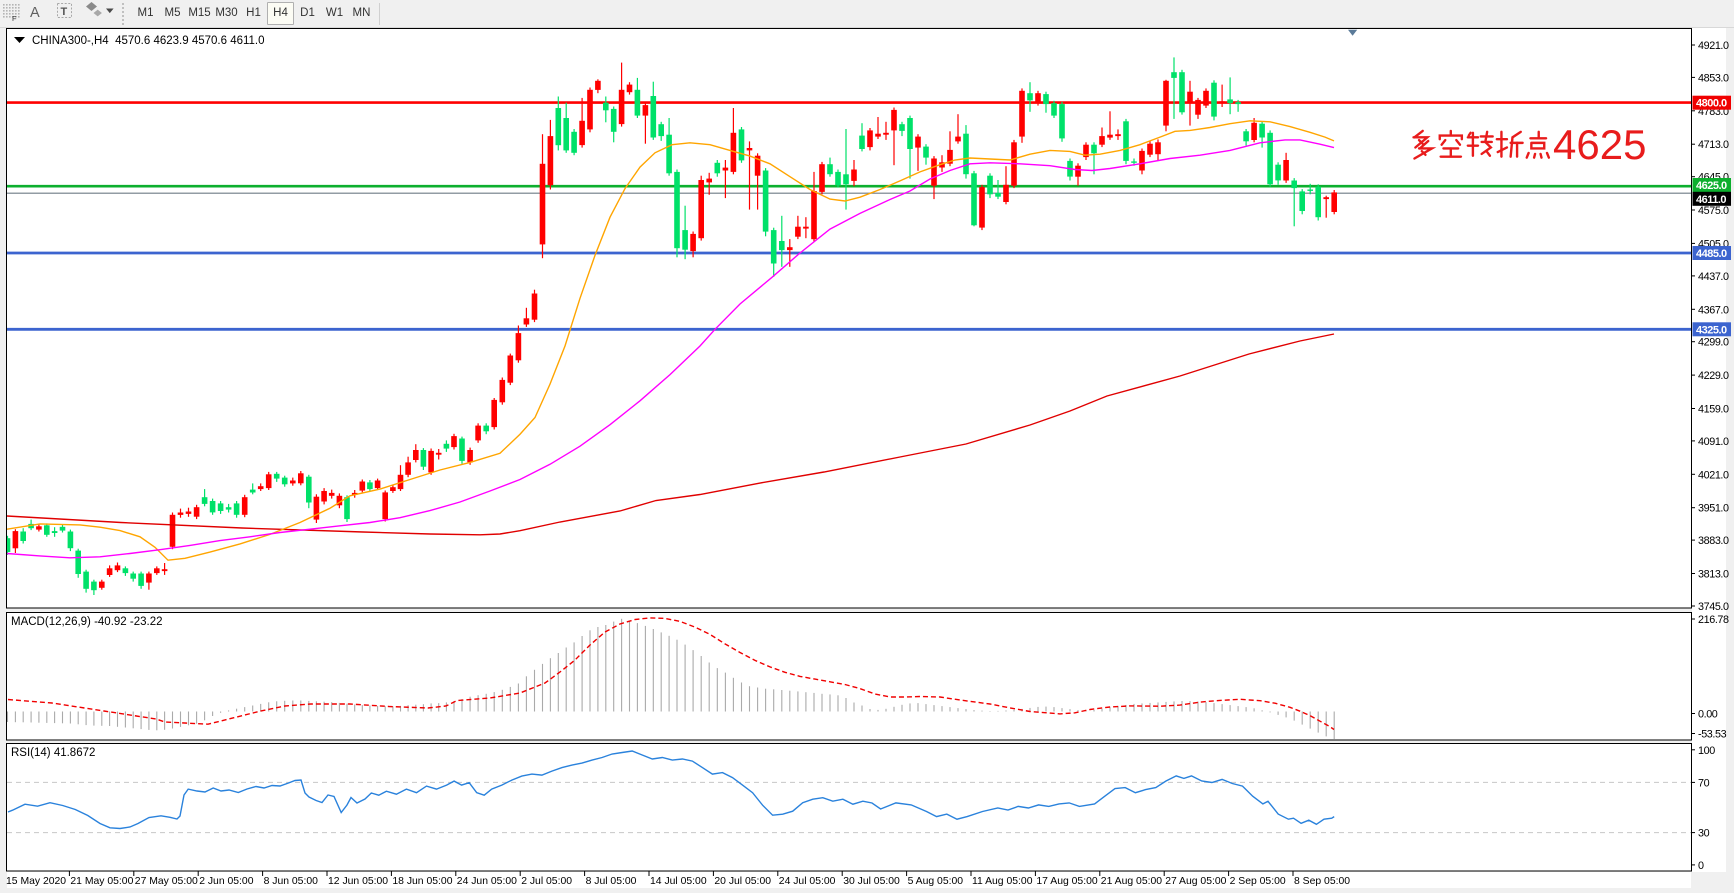 Image resolution: width=1734 pixels, height=893 pixels. What do you see at coordinates (1258, 881) in the screenshot?
I see `svg-text: 2 Sep 05:00` at bounding box center [1258, 881].